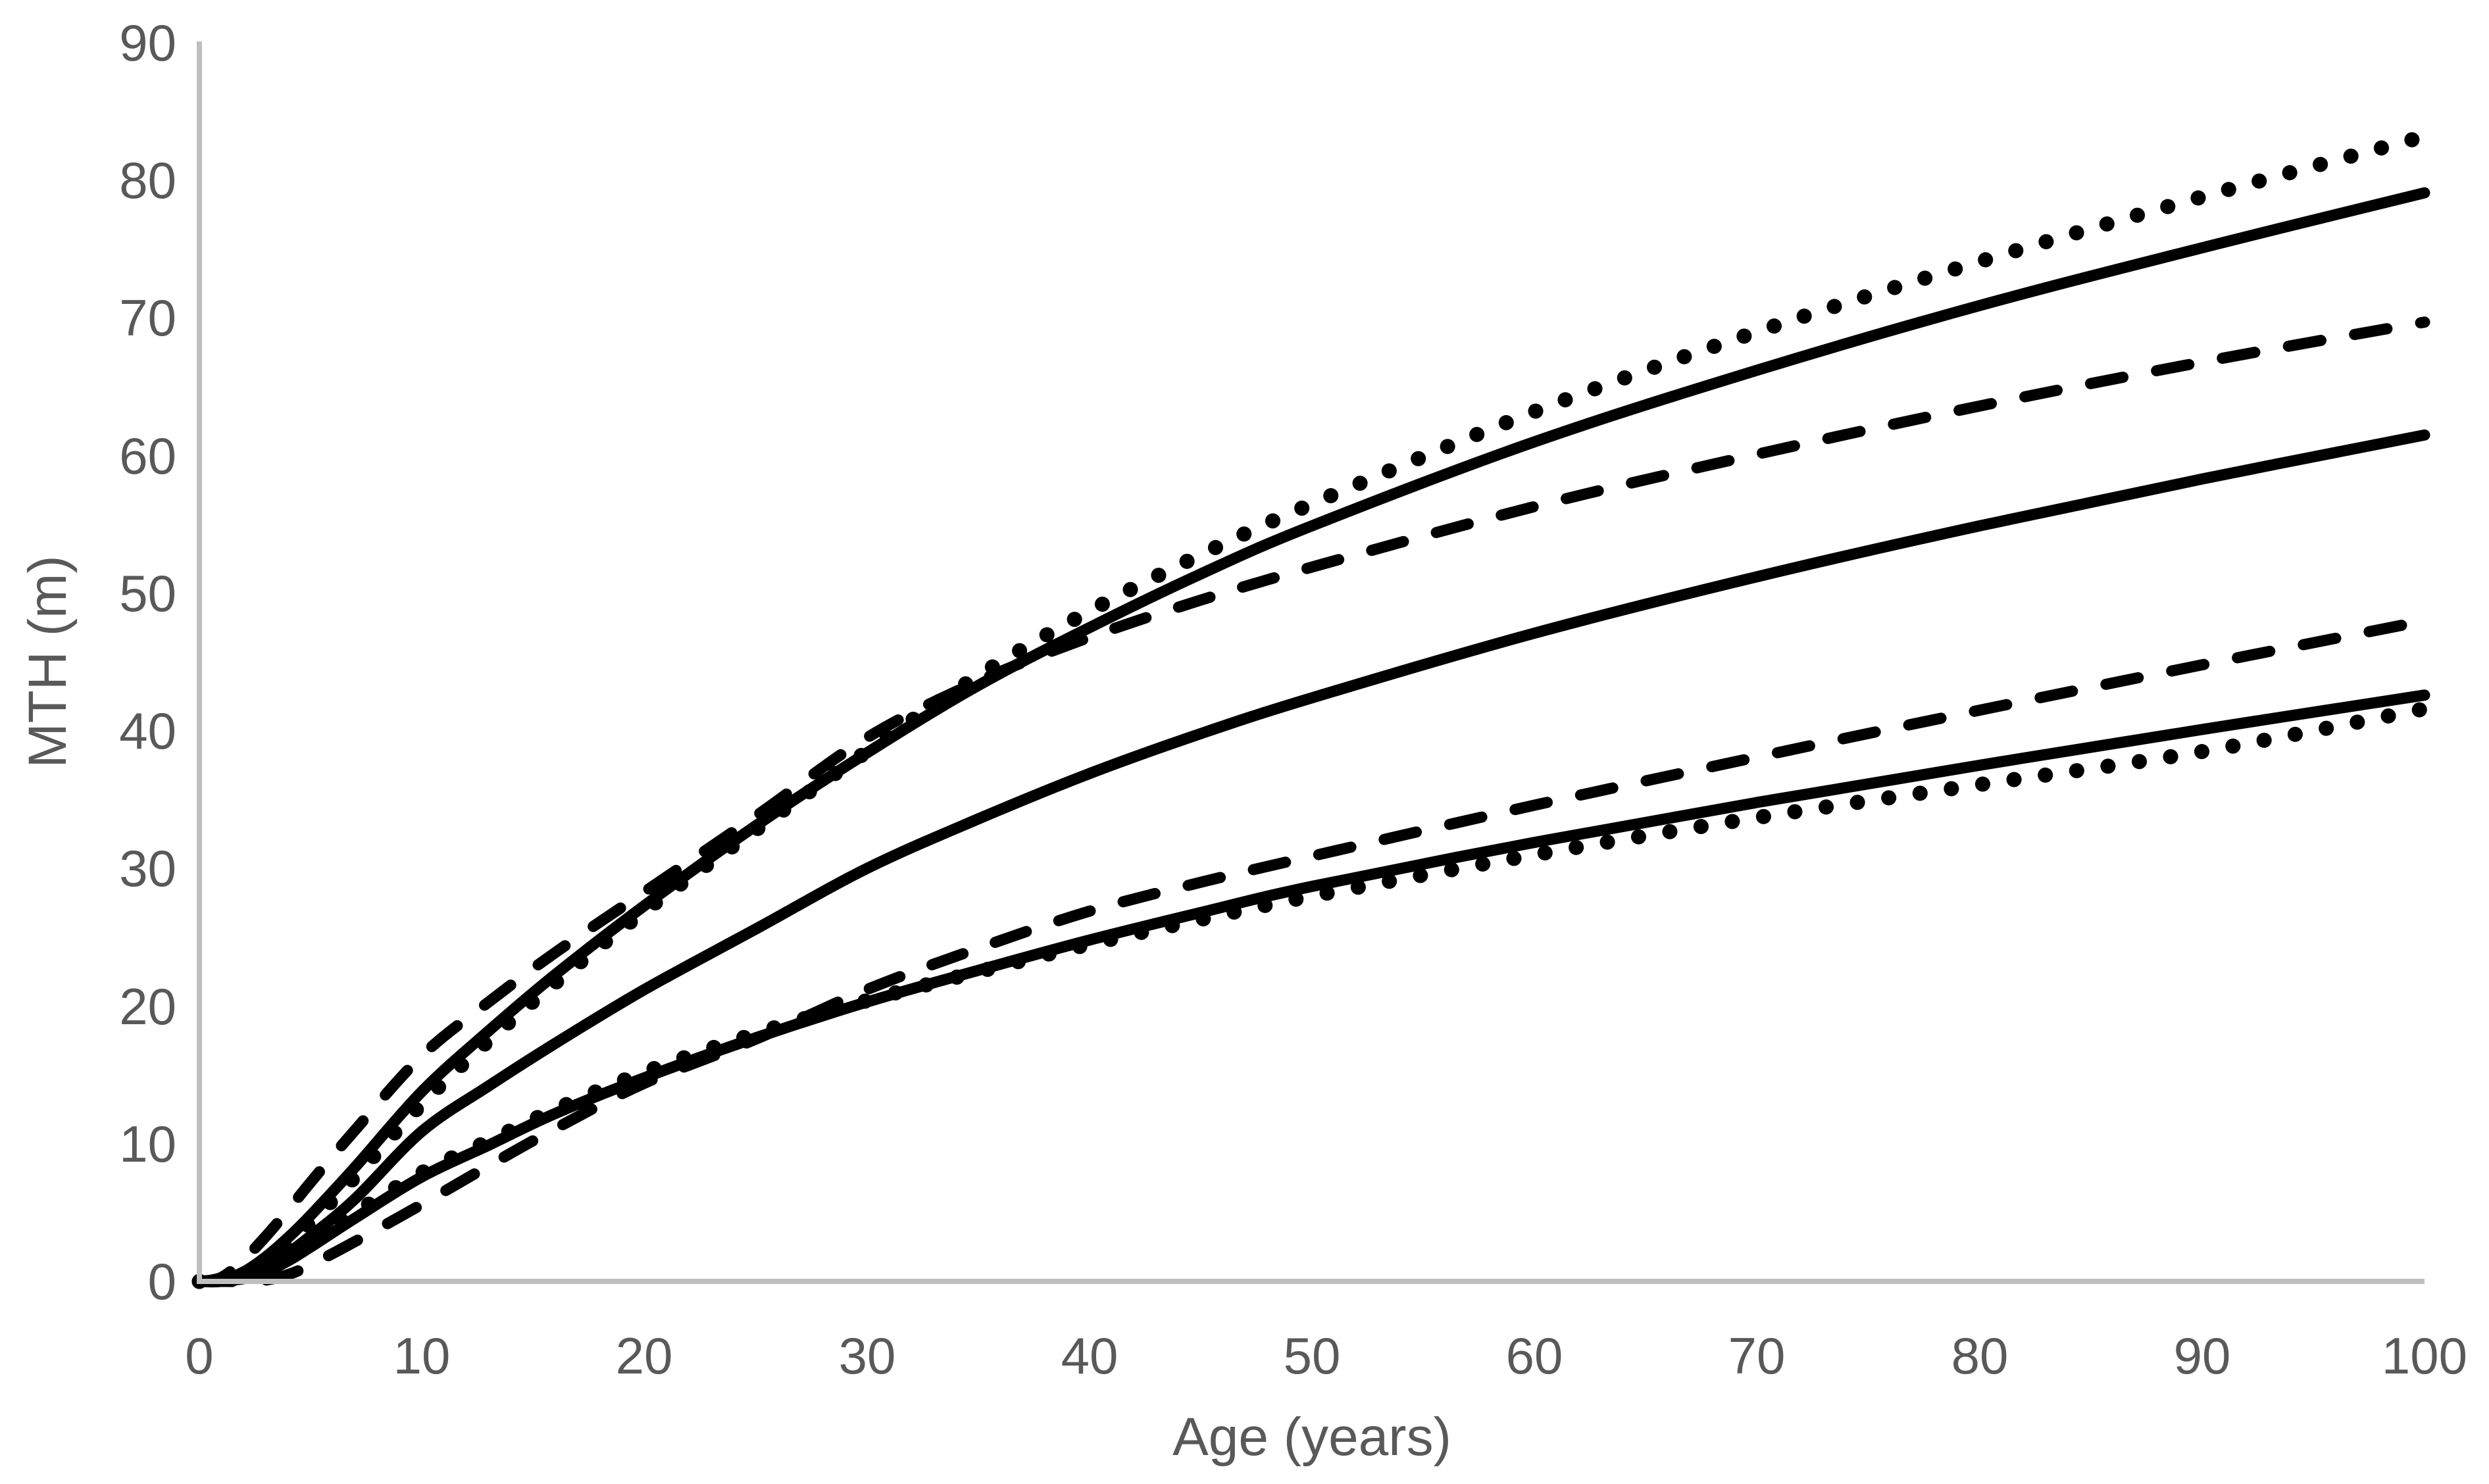 This screenshot has width=2489, height=1484. I want to click on y-axis-tick-labels: 0 10 20 30 40 50 60 70 80 90, so click(147, 662).